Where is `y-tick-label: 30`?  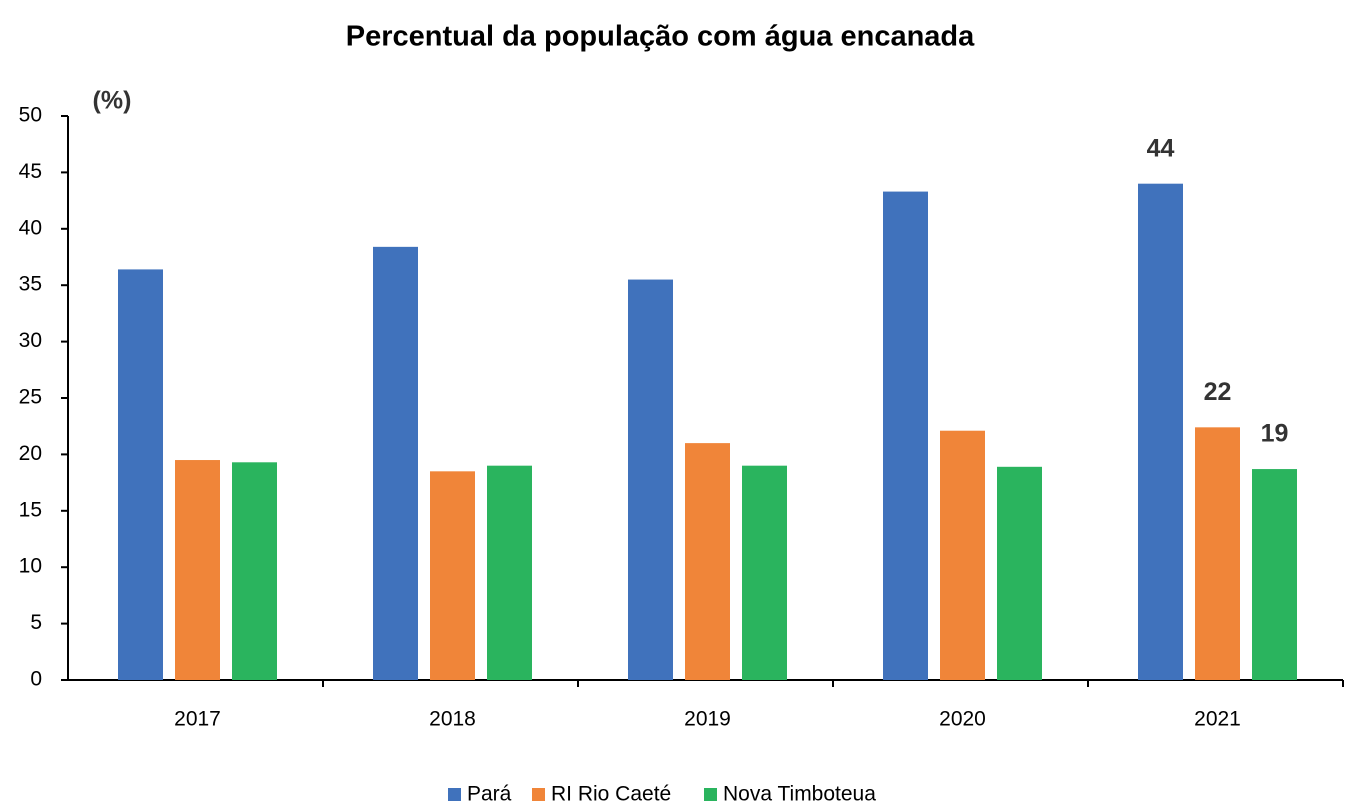
y-tick-label: 30 is located at coordinates (30, 340).